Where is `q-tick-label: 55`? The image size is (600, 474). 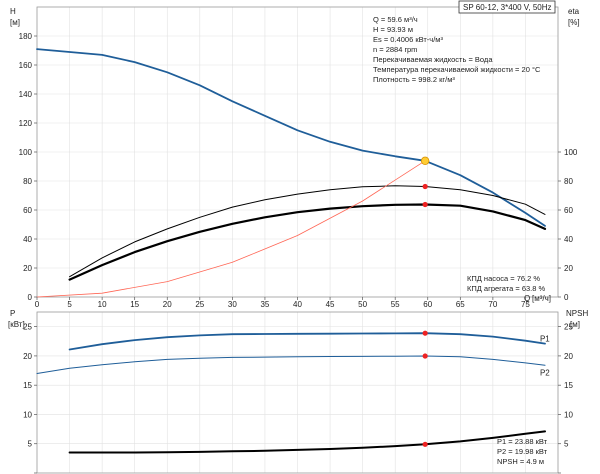
q-tick-label: 55 is located at coordinates (395, 304).